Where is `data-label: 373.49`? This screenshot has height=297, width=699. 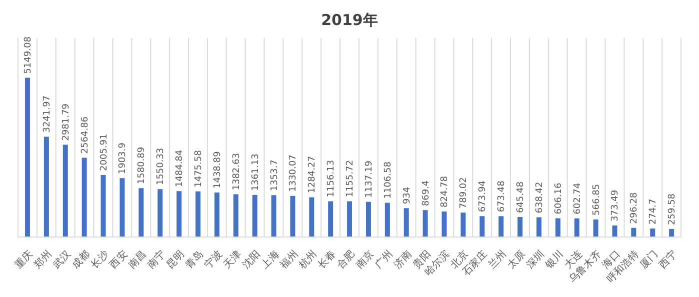 data-label: 373.49 is located at coordinates (615, 206).